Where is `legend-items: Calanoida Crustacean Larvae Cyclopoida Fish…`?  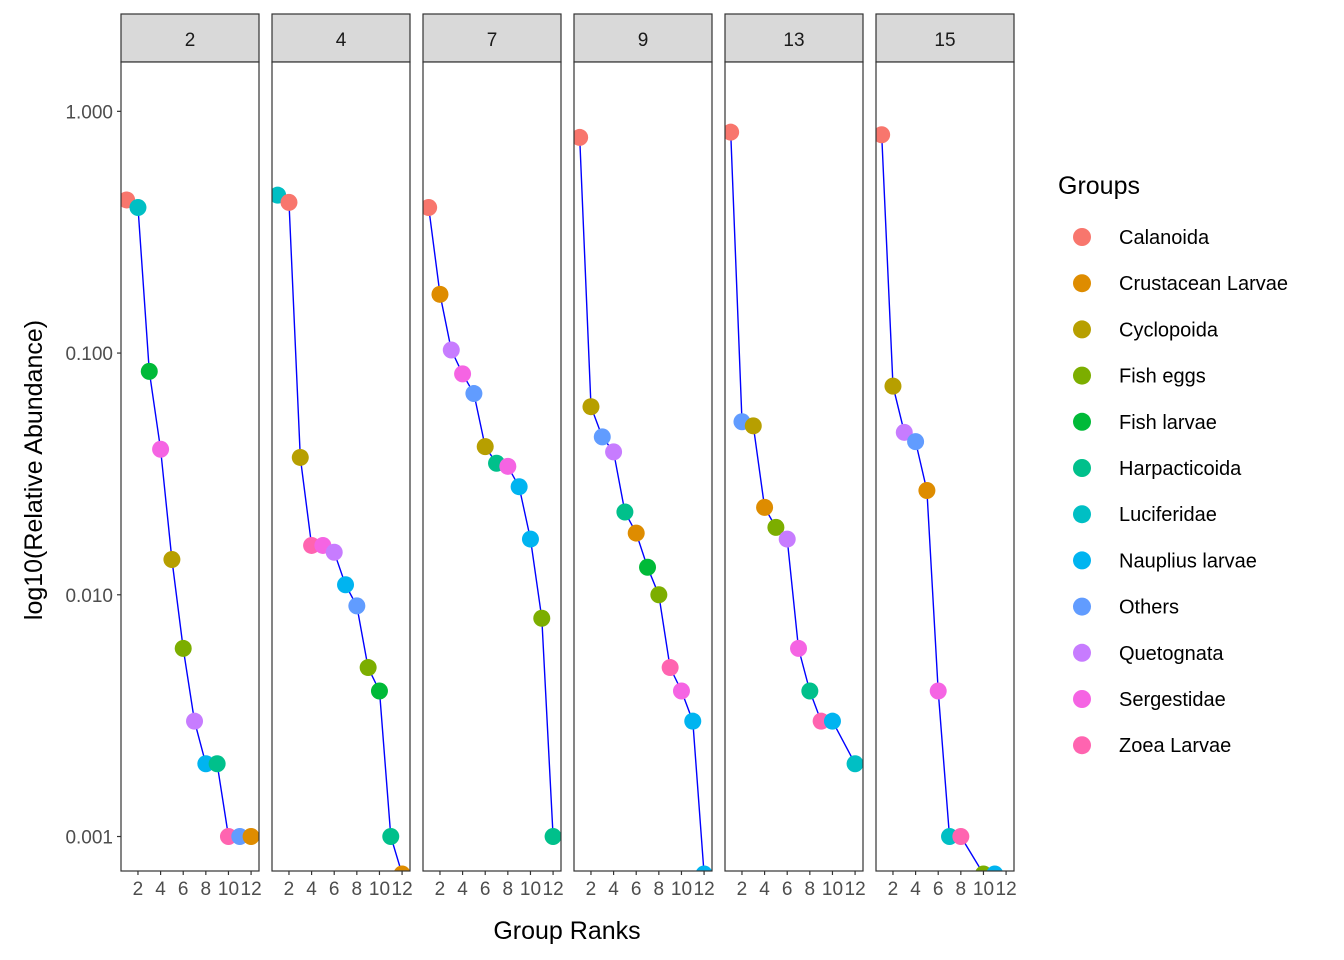
legend-items: Calanoida Crustacean Larvae Cyclopoida Fish… is located at coordinates (1180, 492).